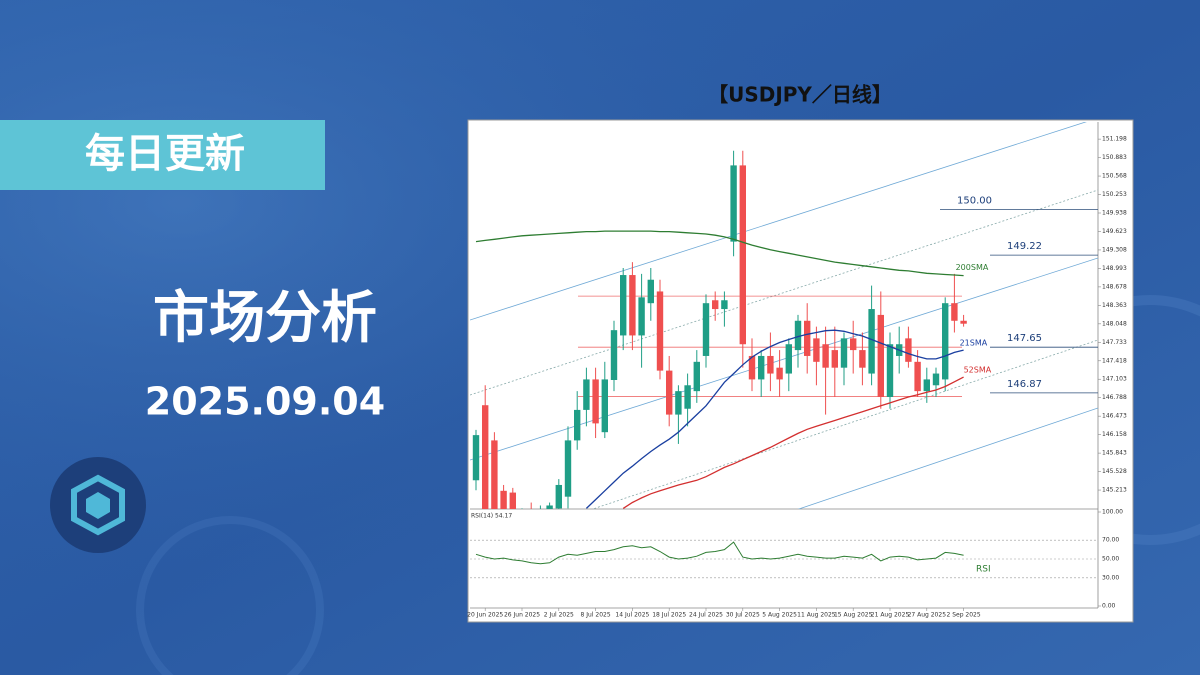 Image resolution: width=1200 pixels, height=679 pixels. I want to click on date: 2025.09.04, so click(265, 402).